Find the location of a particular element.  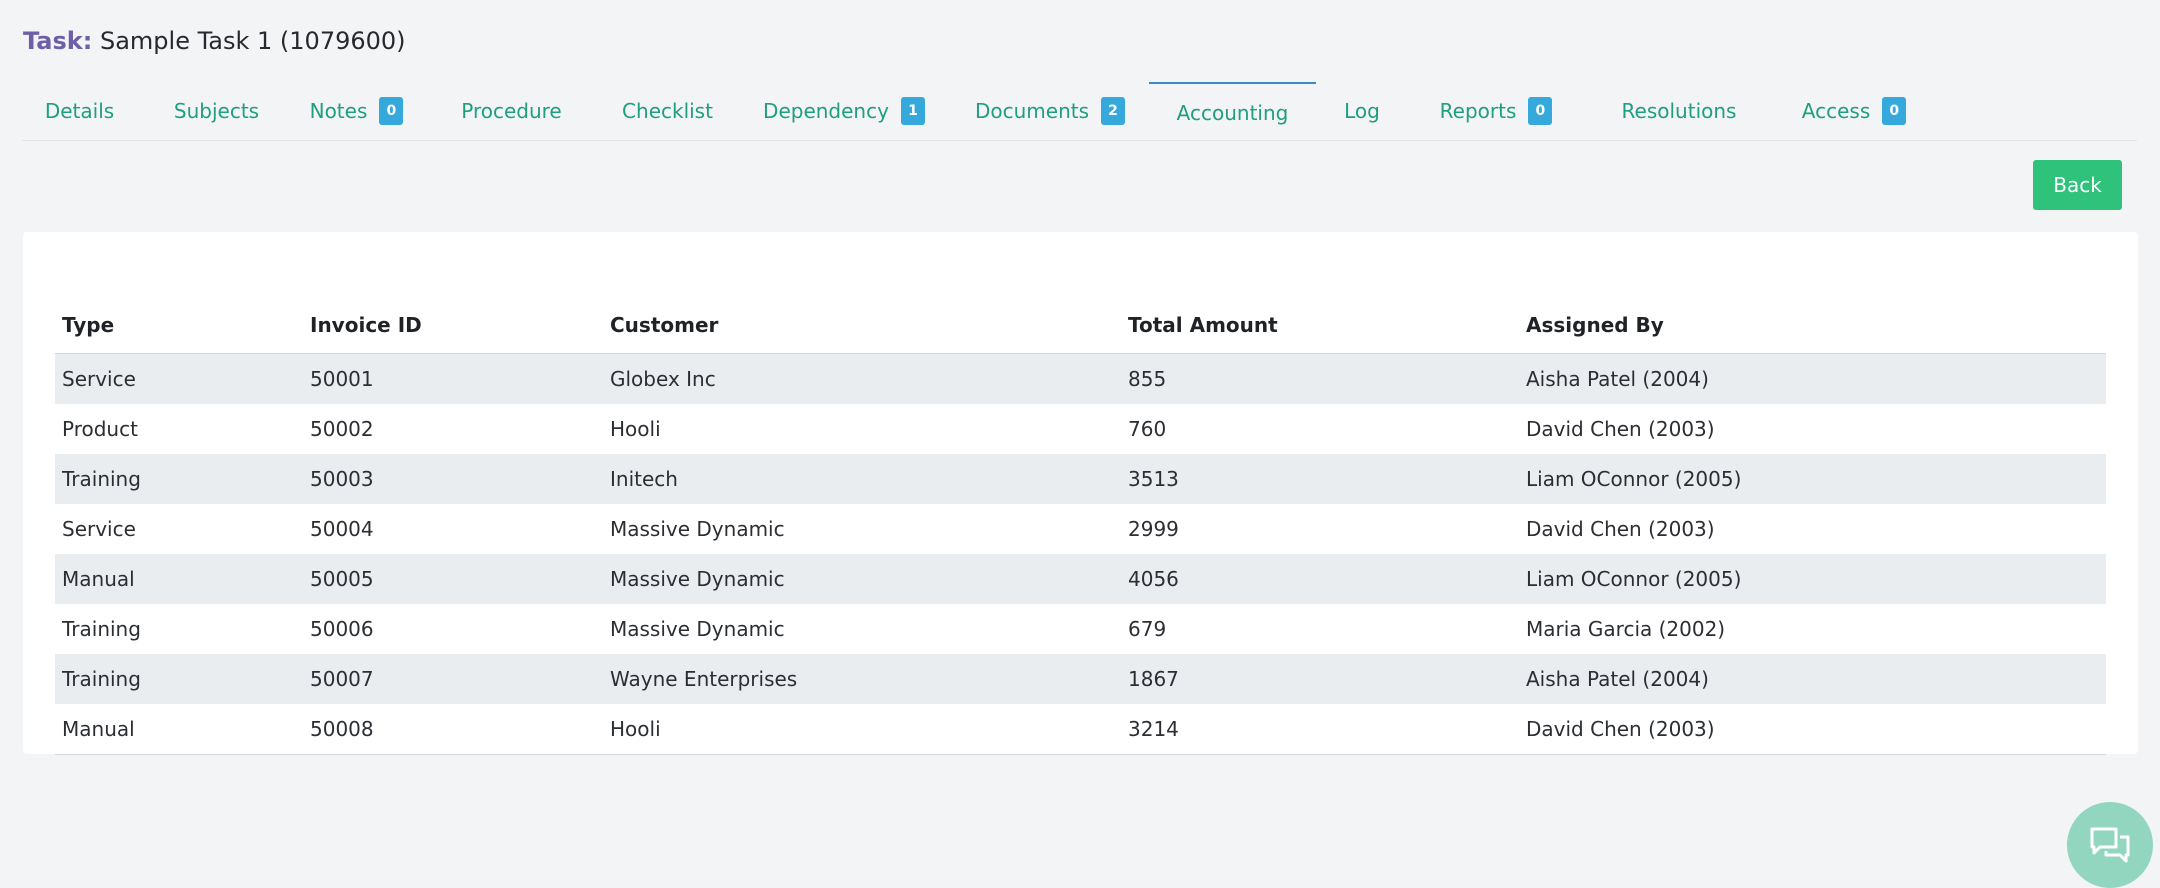

chat-button is located at coordinates (2110, 845).